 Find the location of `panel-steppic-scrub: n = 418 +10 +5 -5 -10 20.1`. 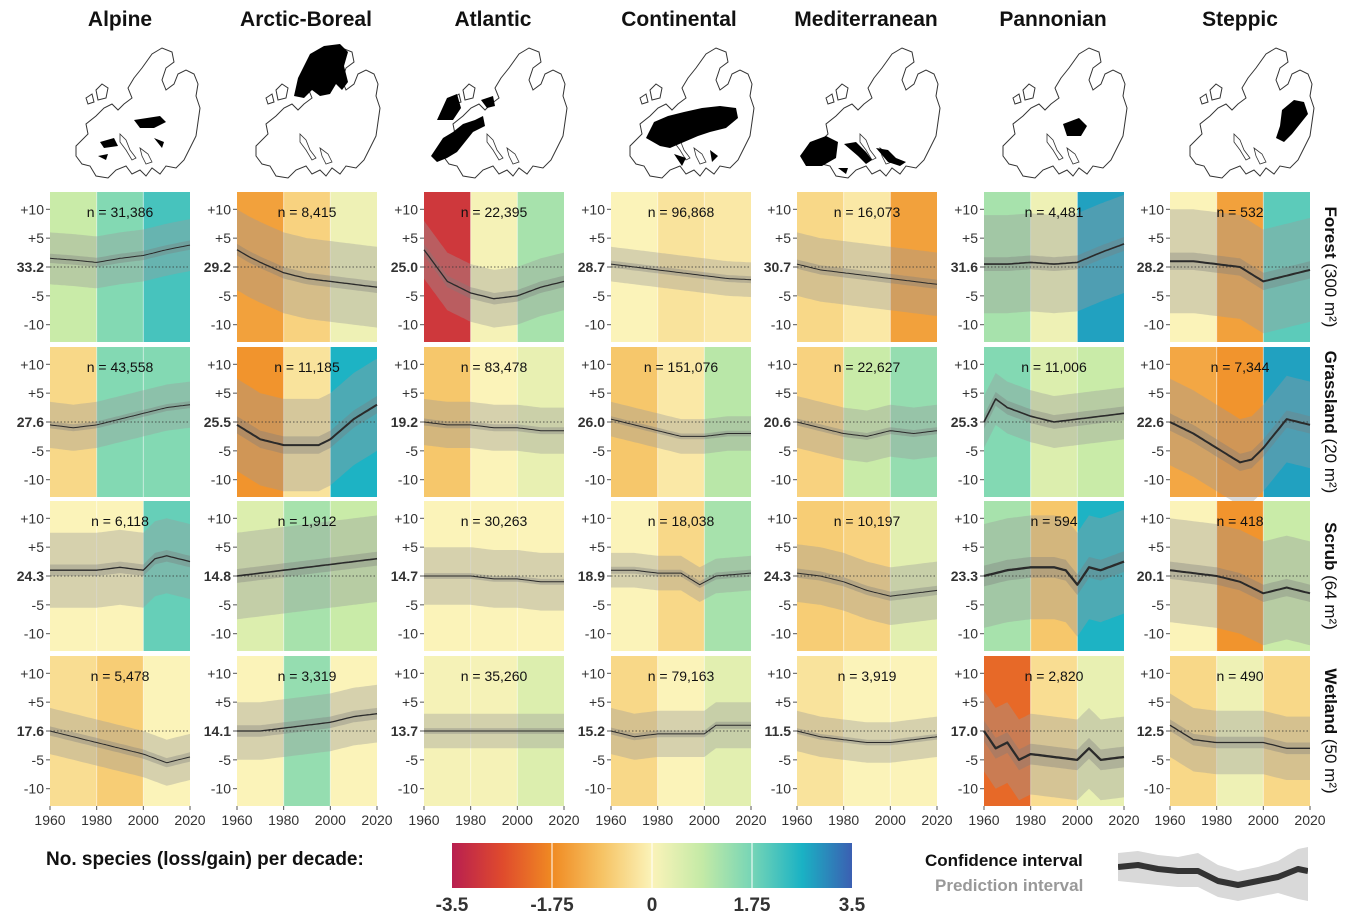

panel-steppic-scrub: n = 418 +10 +5 -5 -10 20.1 is located at coordinates (1224, 576).